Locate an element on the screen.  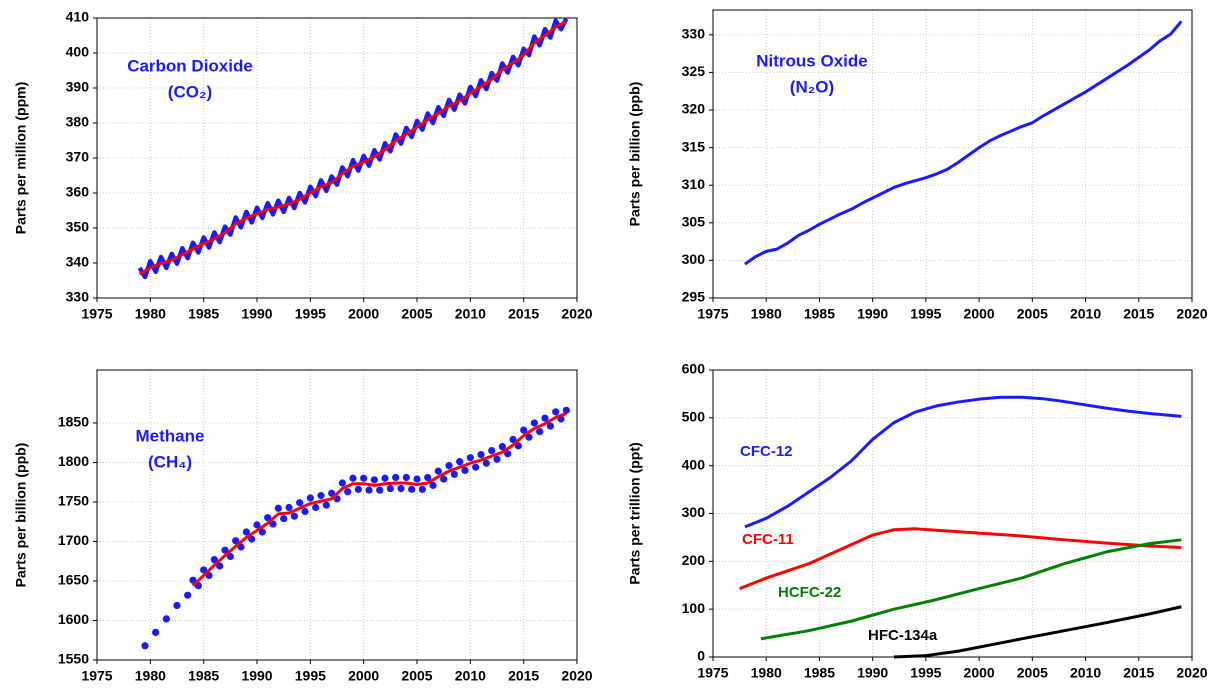
series-label: HFC-134a is located at coordinates (903, 635).